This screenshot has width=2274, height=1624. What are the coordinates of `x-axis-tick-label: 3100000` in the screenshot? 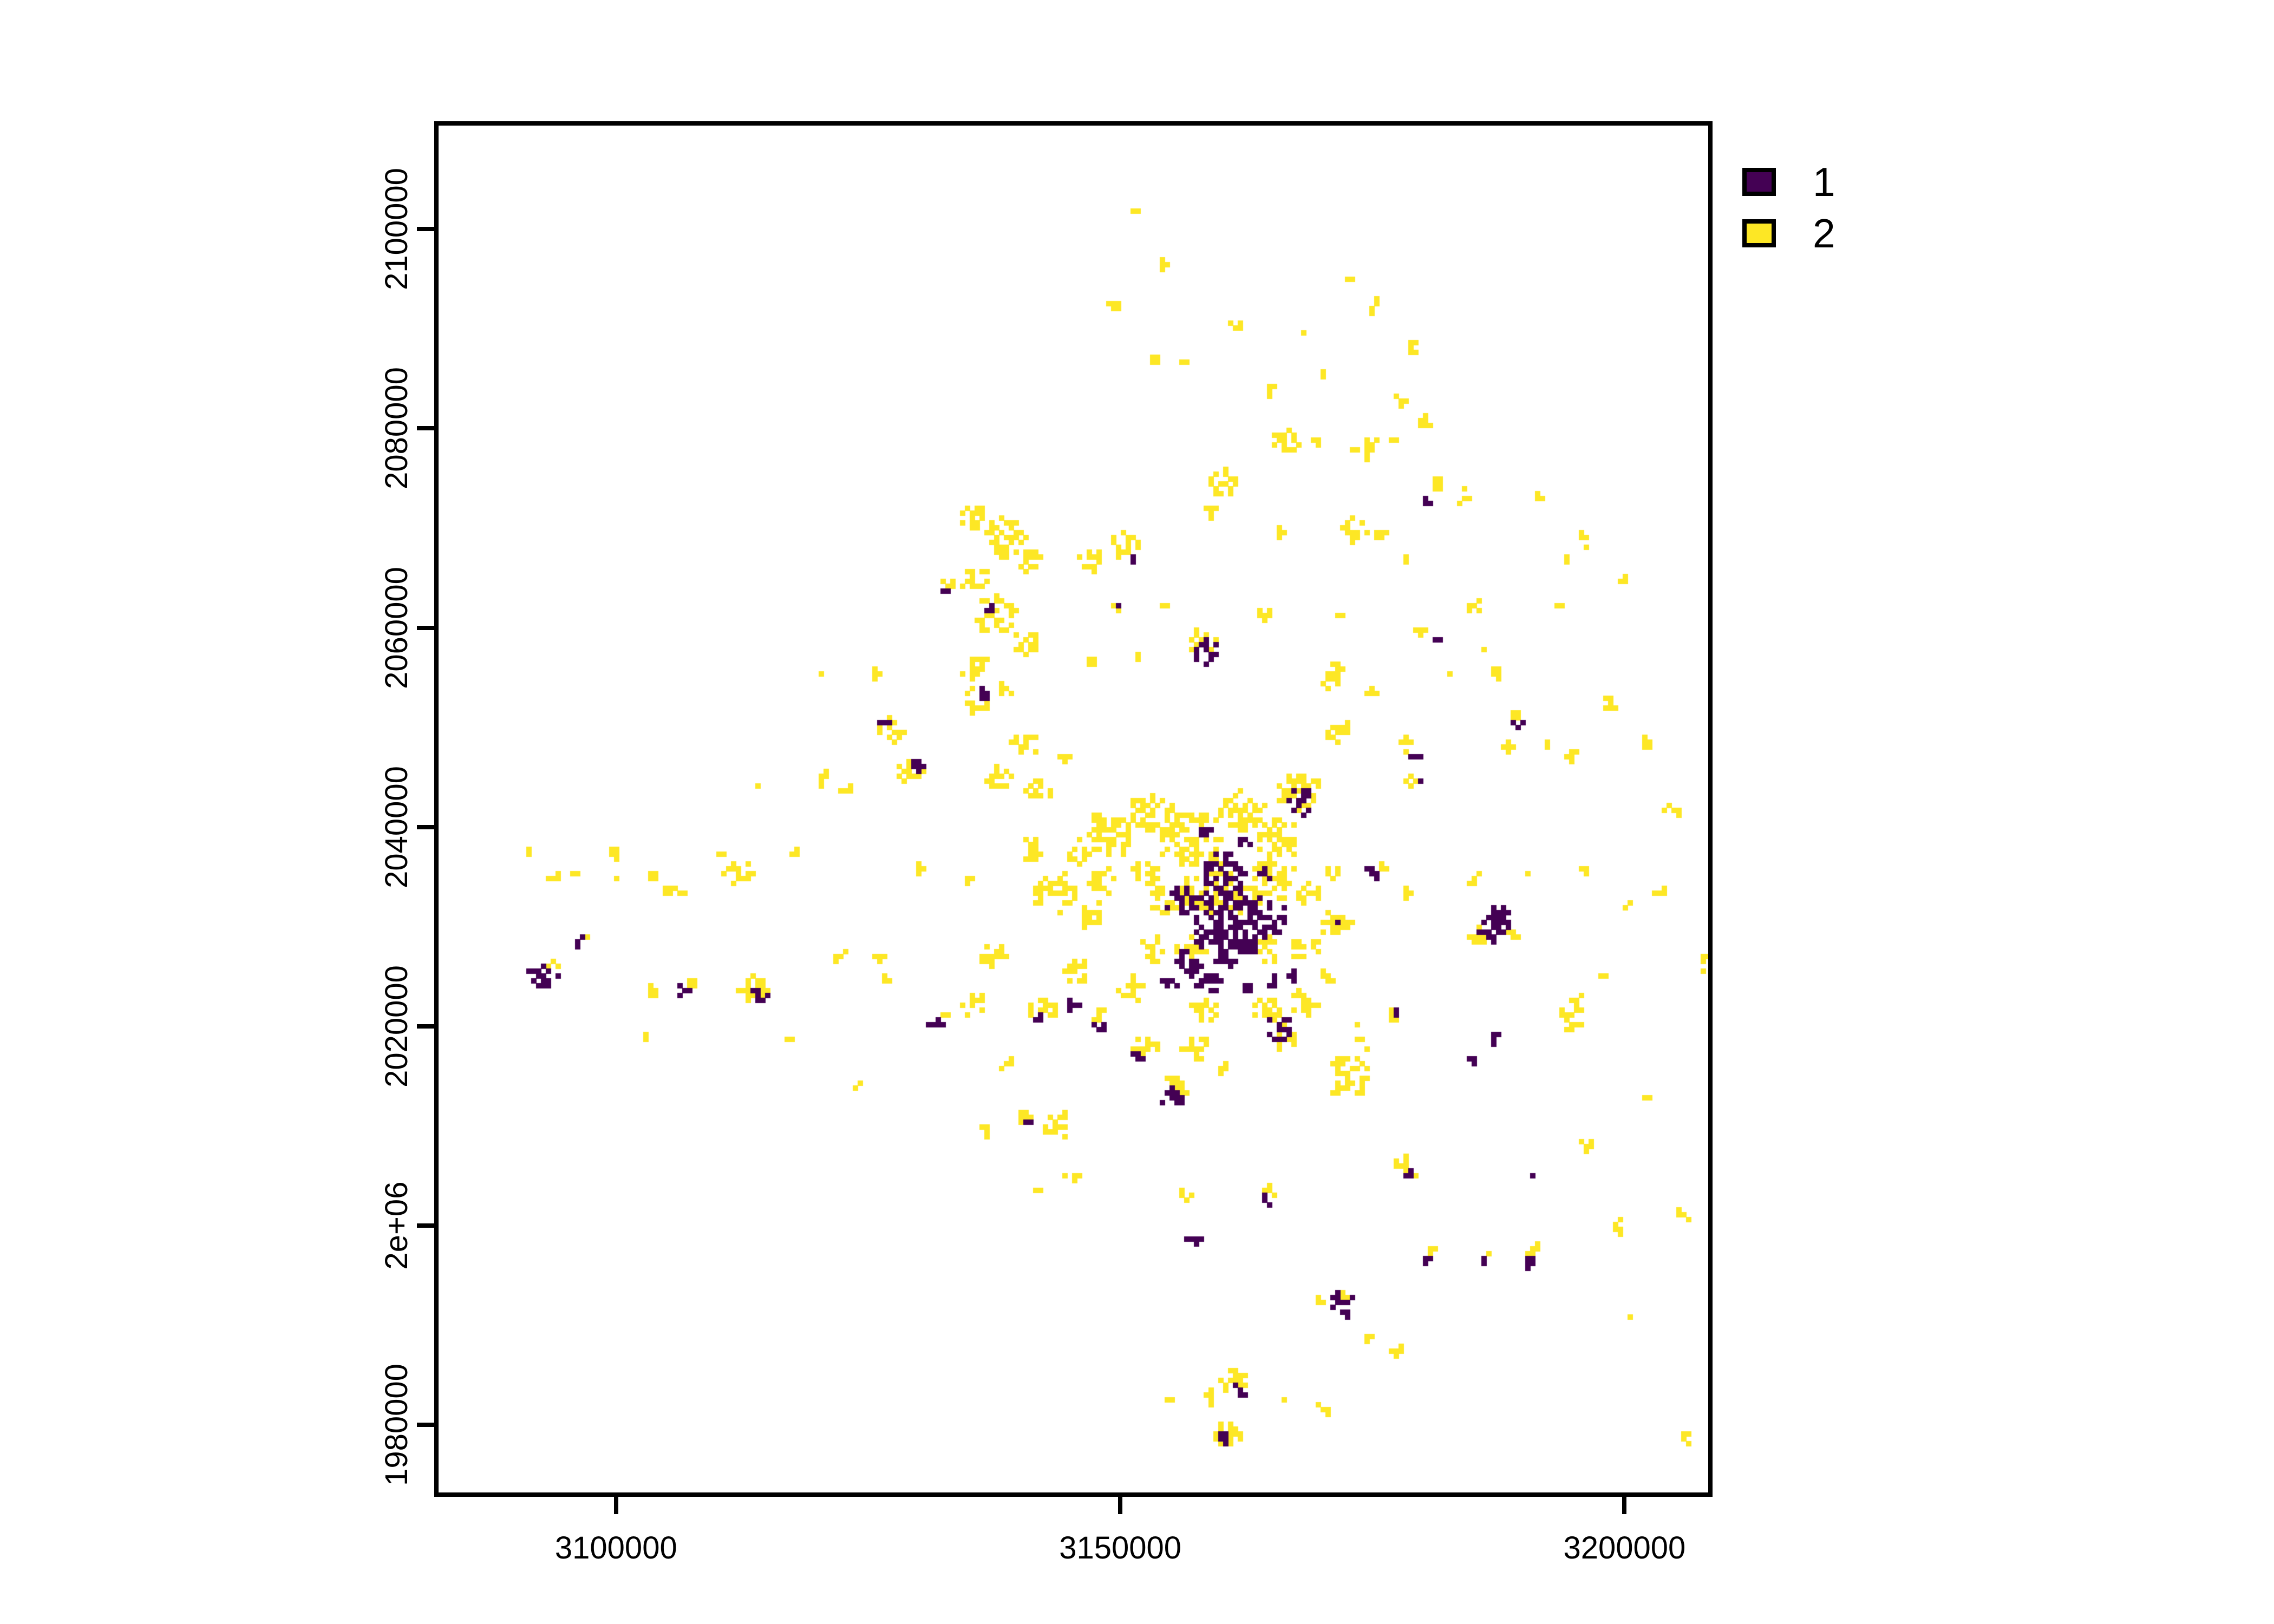 It's located at (615, 1548).